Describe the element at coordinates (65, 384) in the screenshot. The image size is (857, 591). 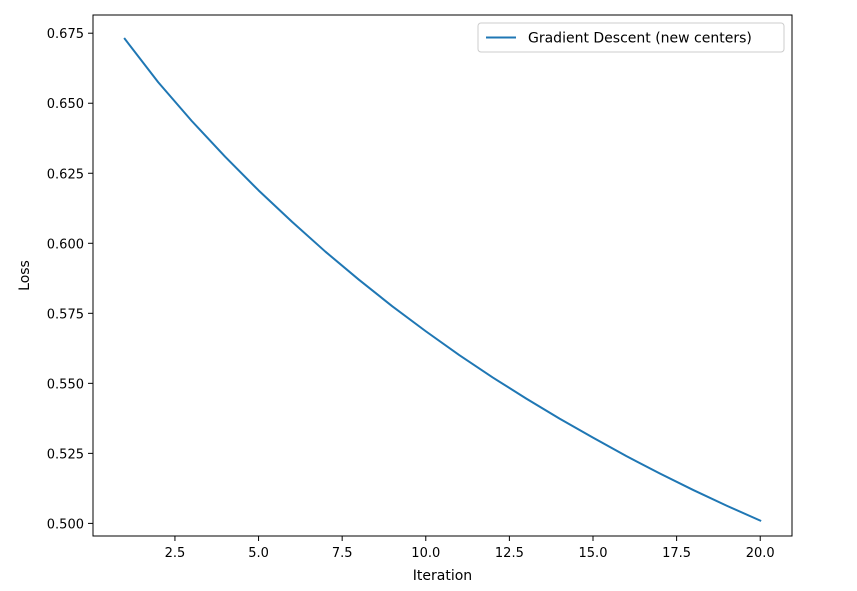
I see `y-tick-label: 0.550` at that location.